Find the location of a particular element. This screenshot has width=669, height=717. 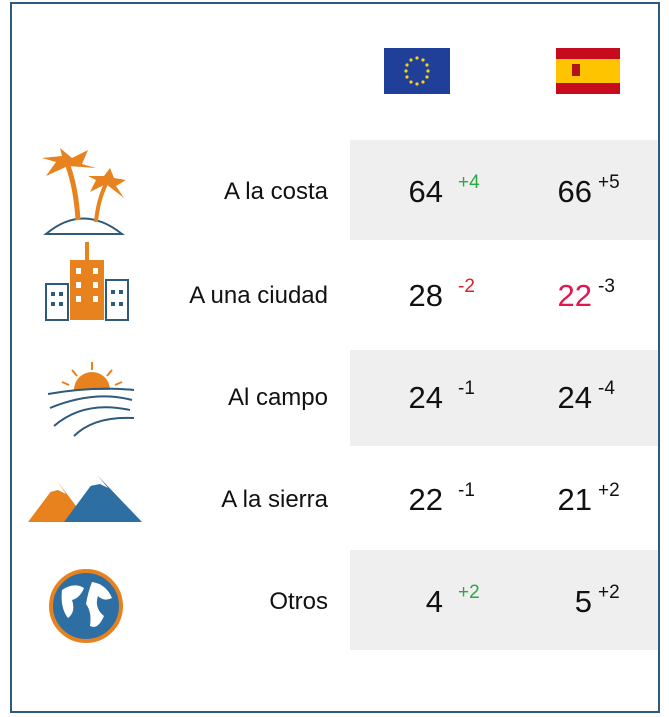

es-value: 5 is located at coordinates (583, 601).